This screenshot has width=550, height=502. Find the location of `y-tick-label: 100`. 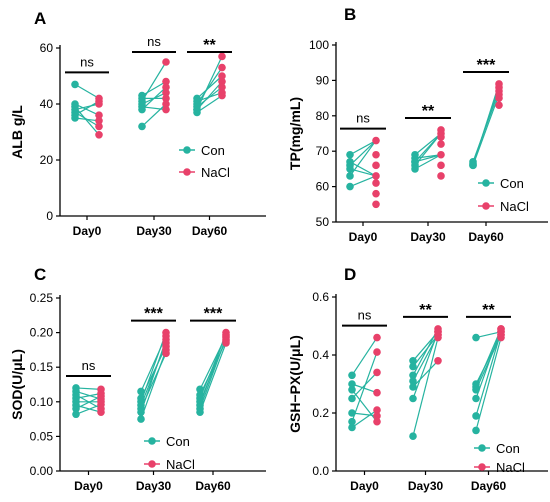

y-tick-label: 100 is located at coordinates (319, 45).